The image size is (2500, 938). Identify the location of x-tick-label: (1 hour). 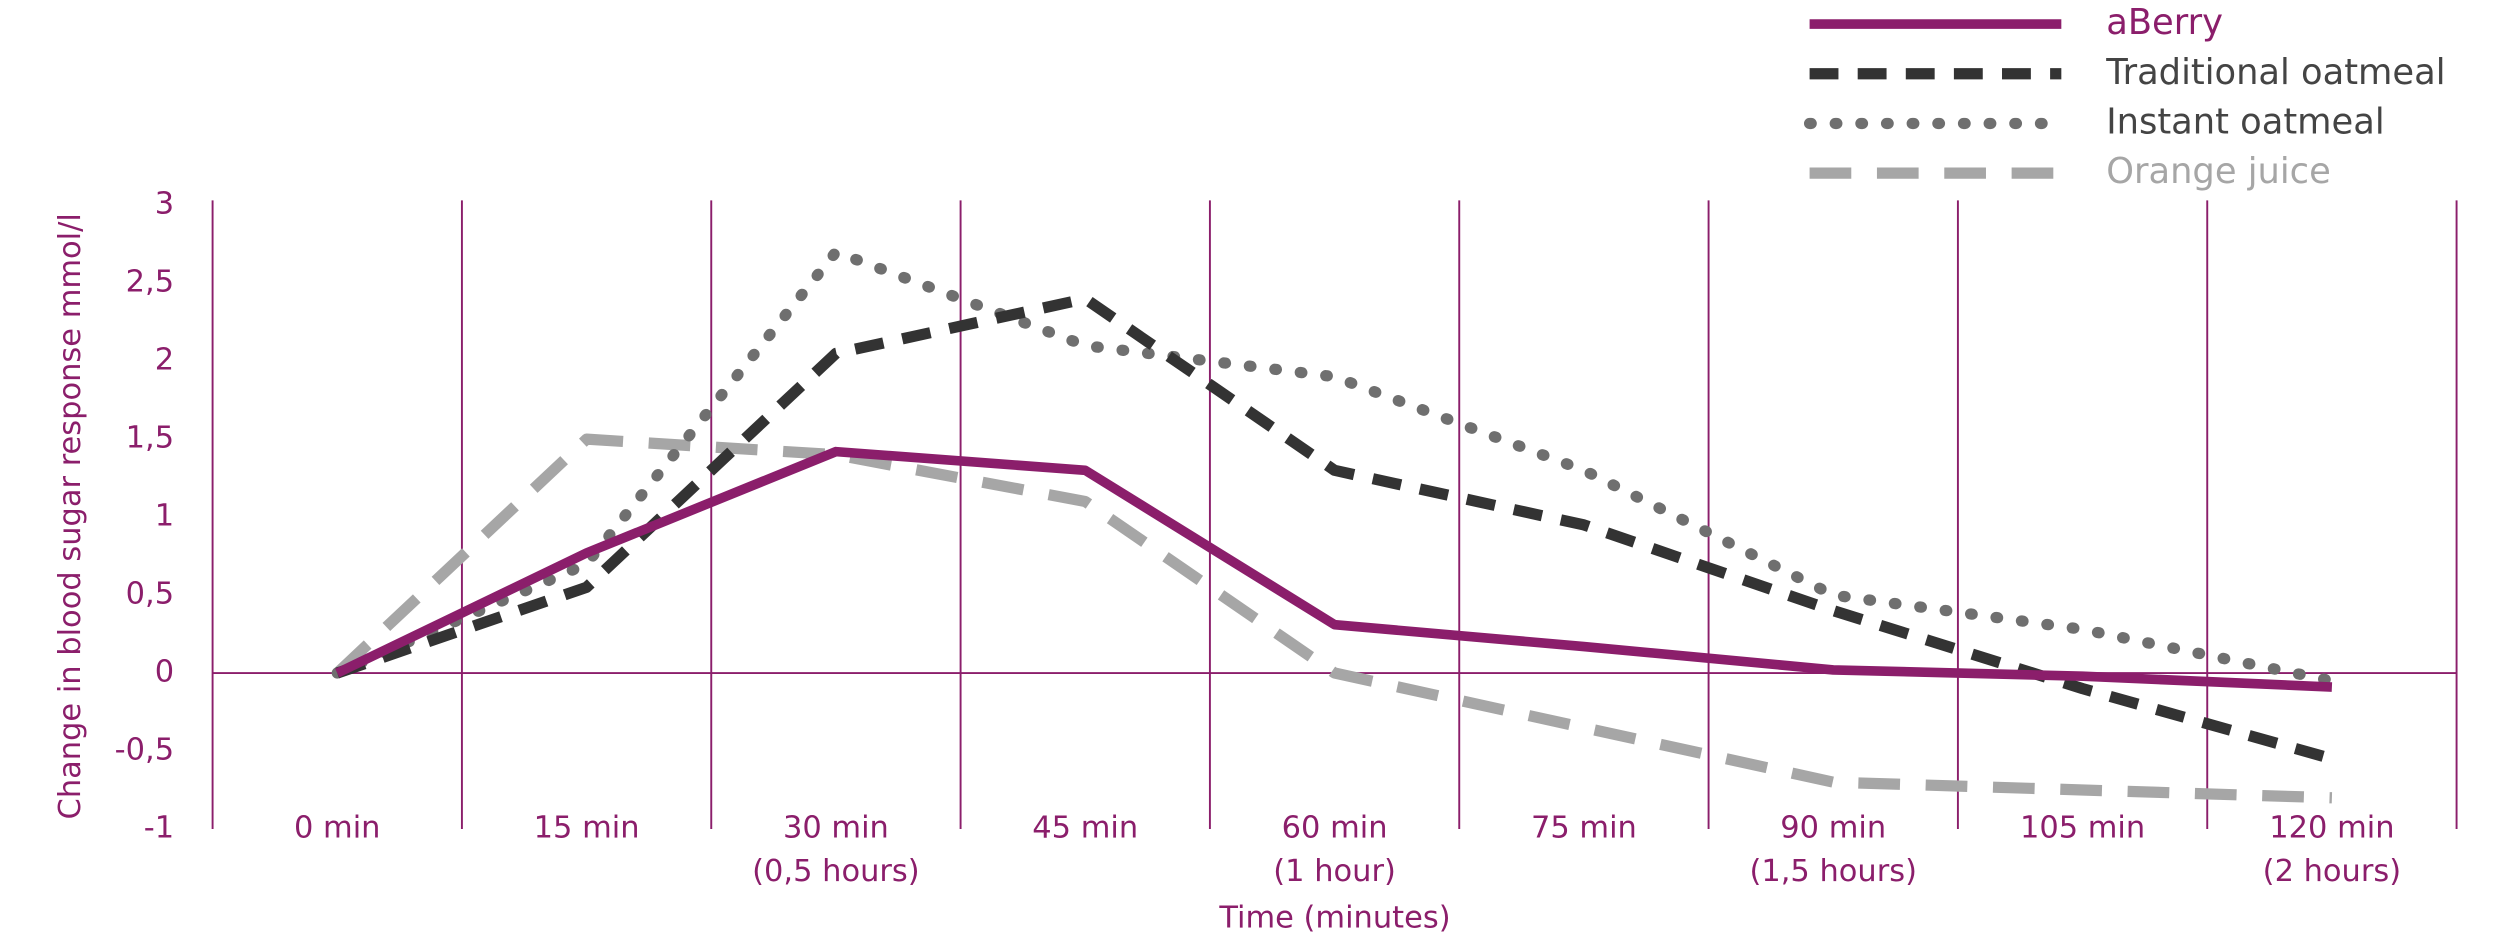
(1334, 871).